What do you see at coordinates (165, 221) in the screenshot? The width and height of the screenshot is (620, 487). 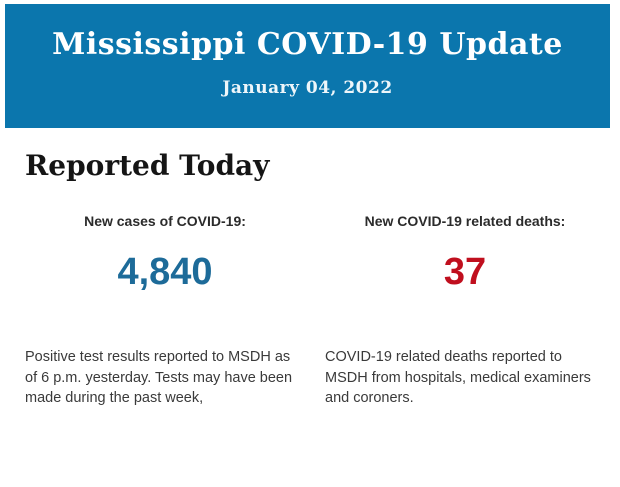 I see `new-cases-label: New cases of COVID-19:` at bounding box center [165, 221].